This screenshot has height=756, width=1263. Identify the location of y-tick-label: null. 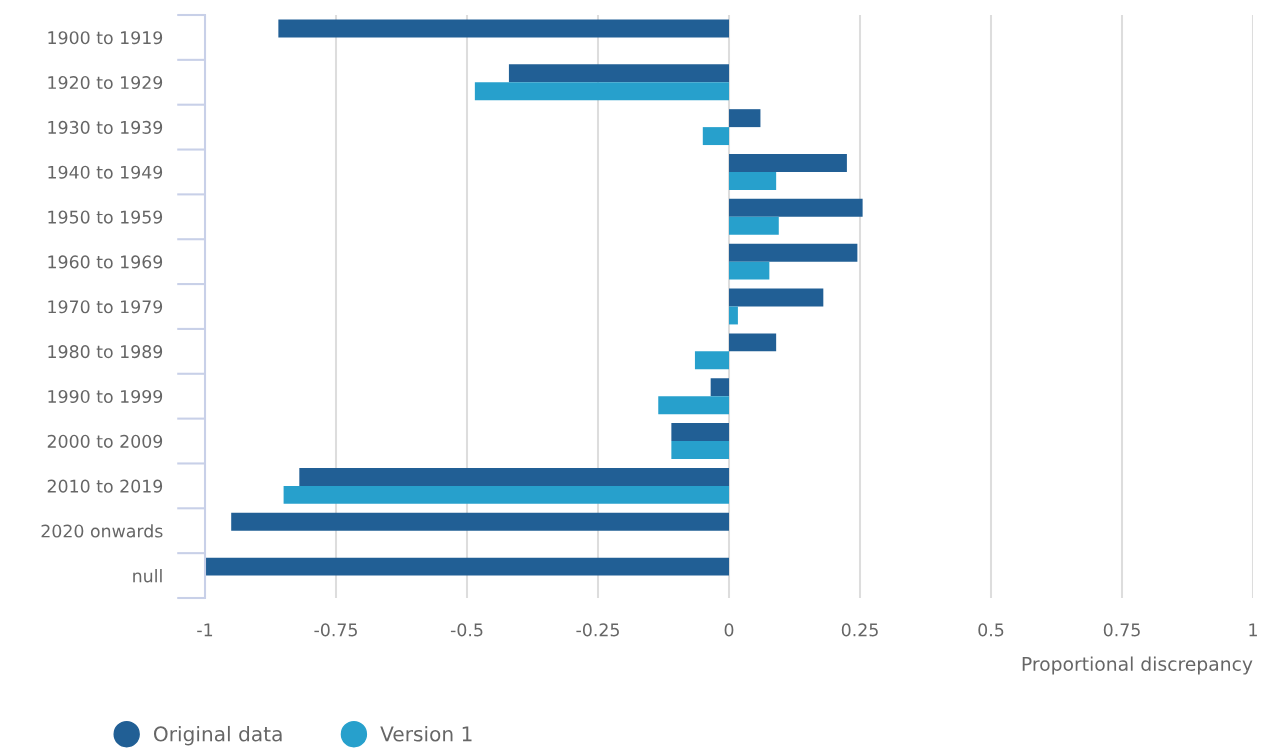
(147, 575).